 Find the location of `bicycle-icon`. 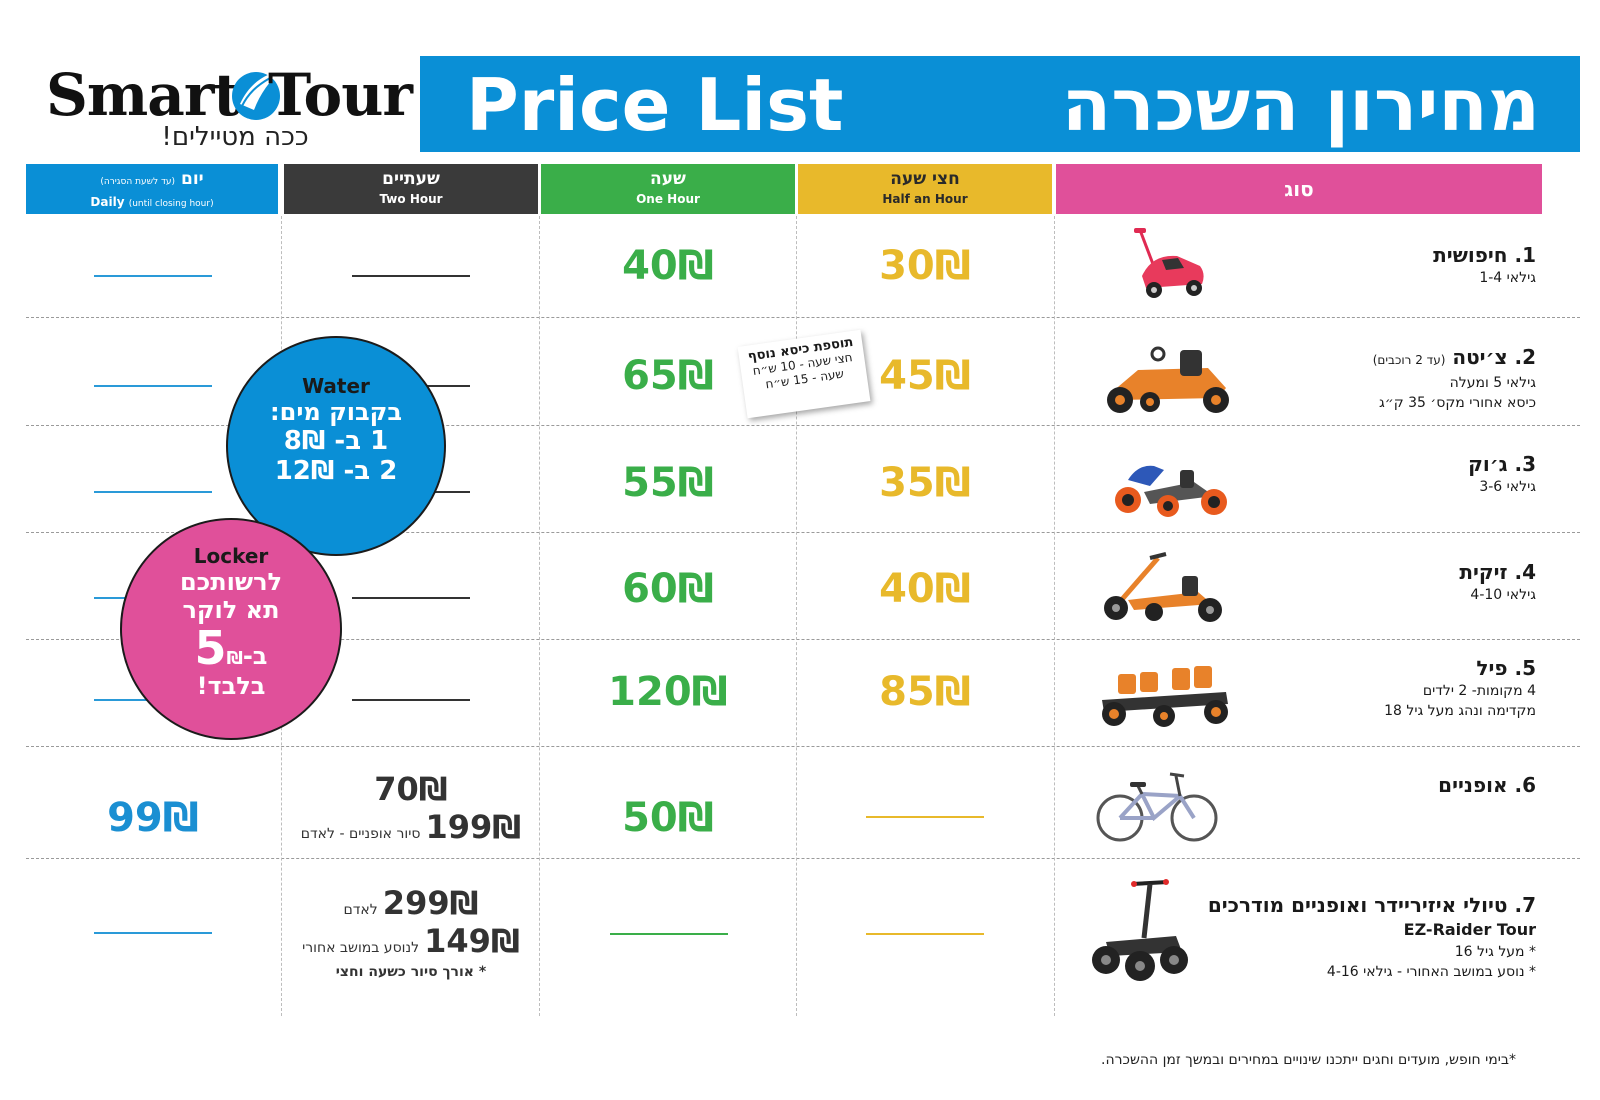

bicycle-icon is located at coordinates (1157, 807).